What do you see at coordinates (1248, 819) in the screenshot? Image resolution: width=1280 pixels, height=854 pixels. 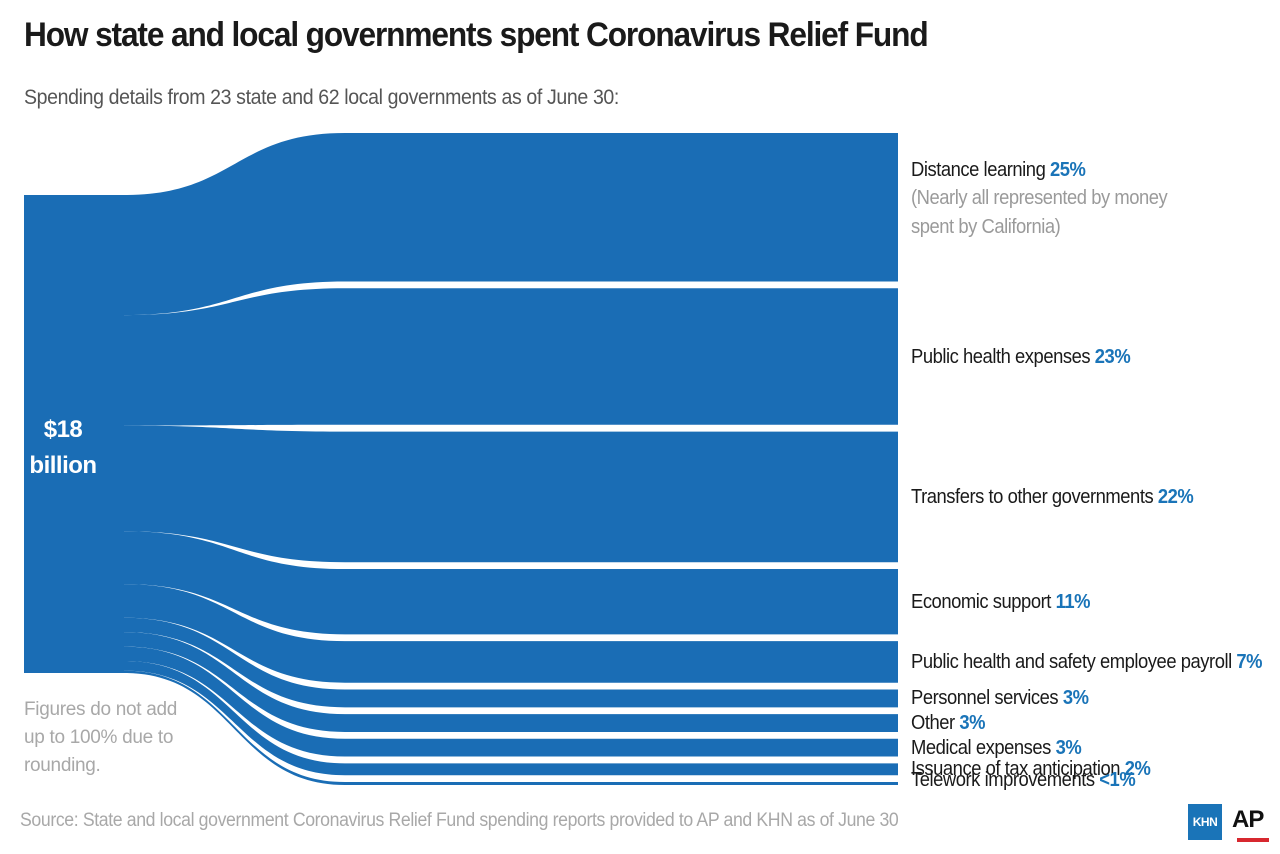 I see `ap-logo: AP` at bounding box center [1248, 819].